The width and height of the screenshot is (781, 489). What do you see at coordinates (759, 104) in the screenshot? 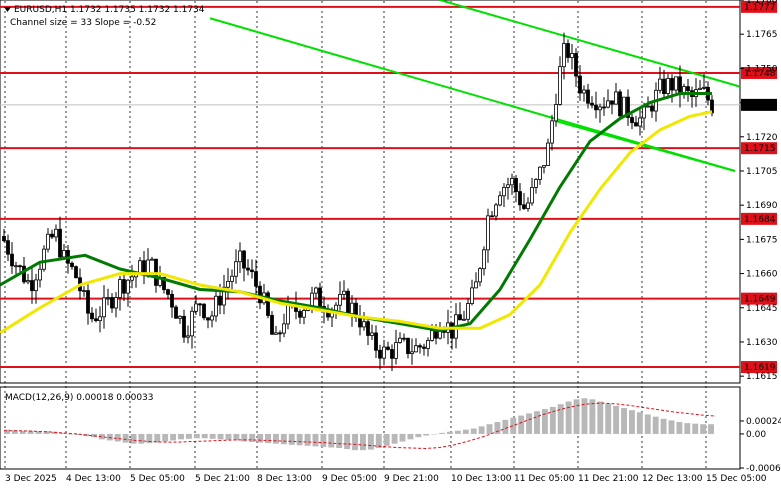
I see `current-price-badge` at bounding box center [759, 104].